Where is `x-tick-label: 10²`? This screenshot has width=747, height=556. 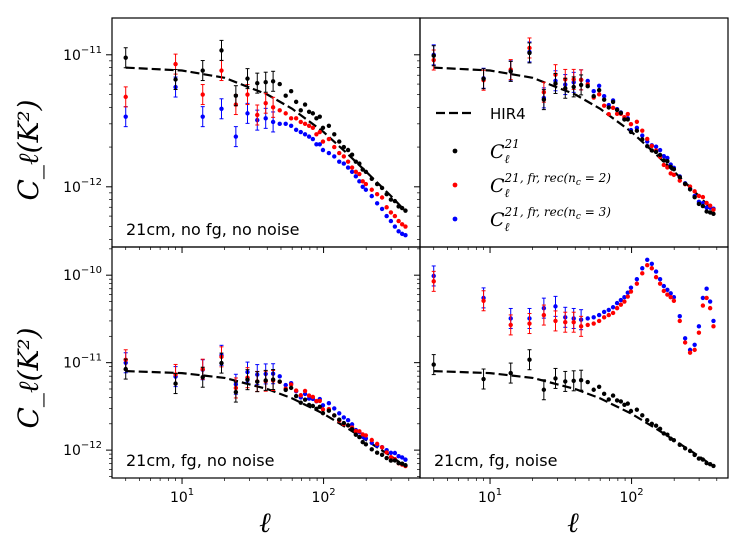 x-tick-label: 10² is located at coordinates (323, 496).